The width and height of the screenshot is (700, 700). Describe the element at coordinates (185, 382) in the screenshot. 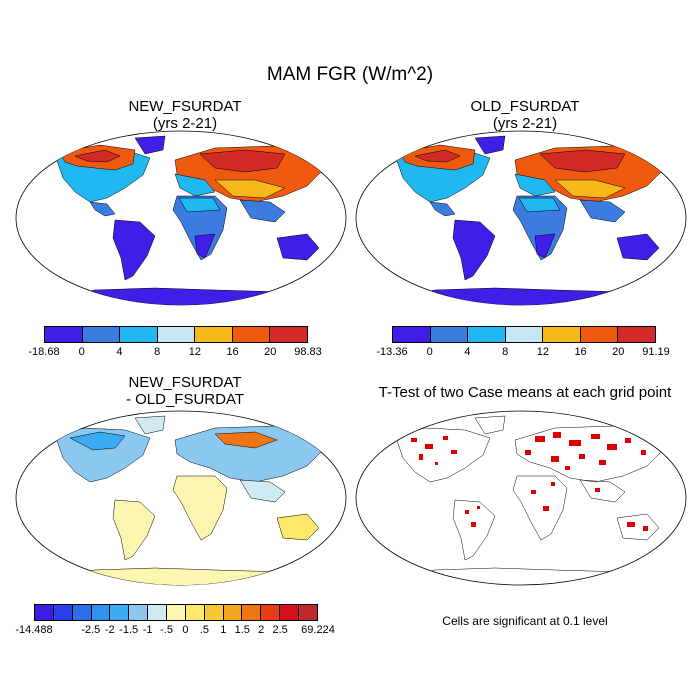

I see `panel-title-diff-line1: NEW_FSURDAT` at that location.